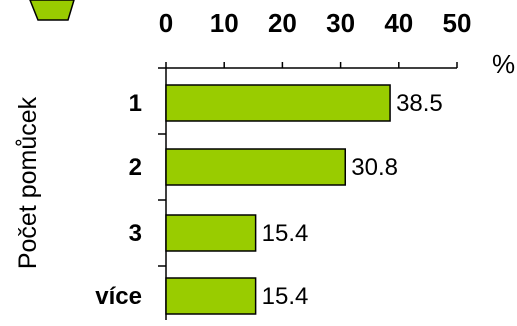 The height and width of the screenshot is (326, 517). I want to click on category-label: 3, so click(135, 233).